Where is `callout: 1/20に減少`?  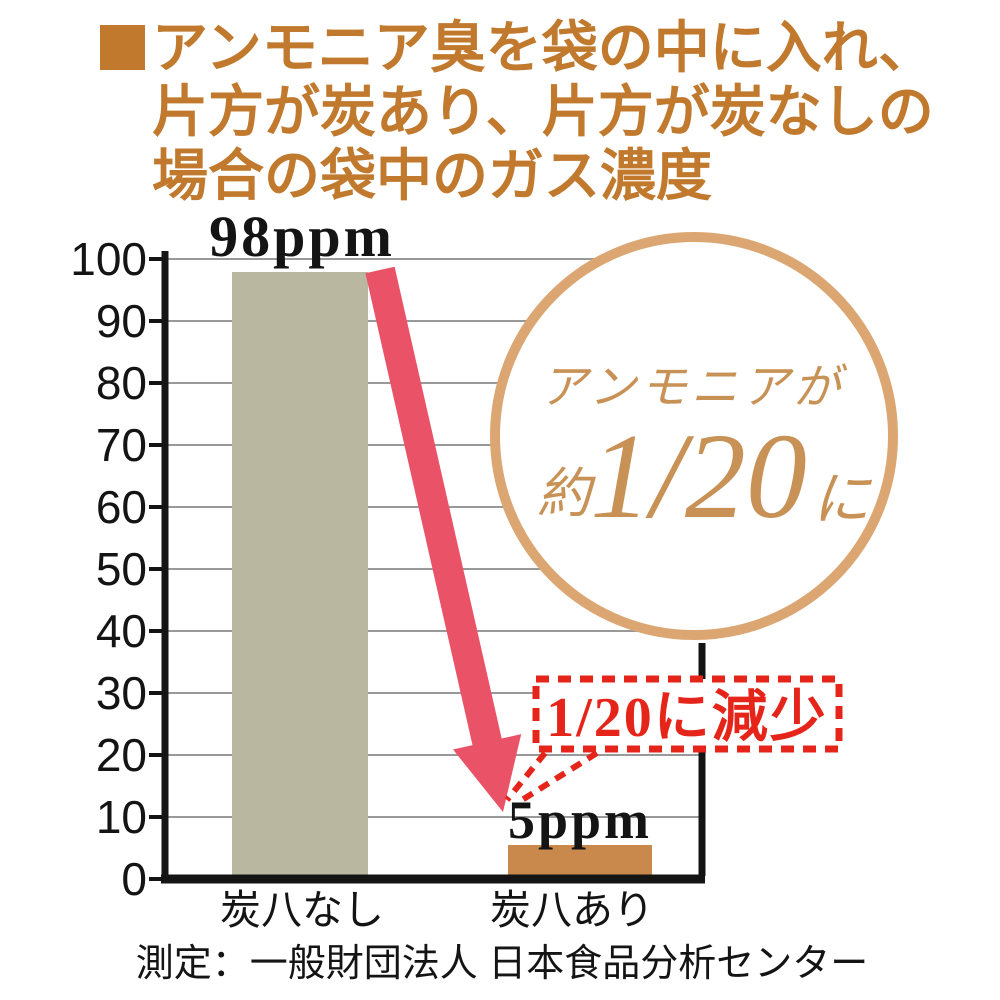
callout: 1/20に減少 is located at coordinates (673, 739).